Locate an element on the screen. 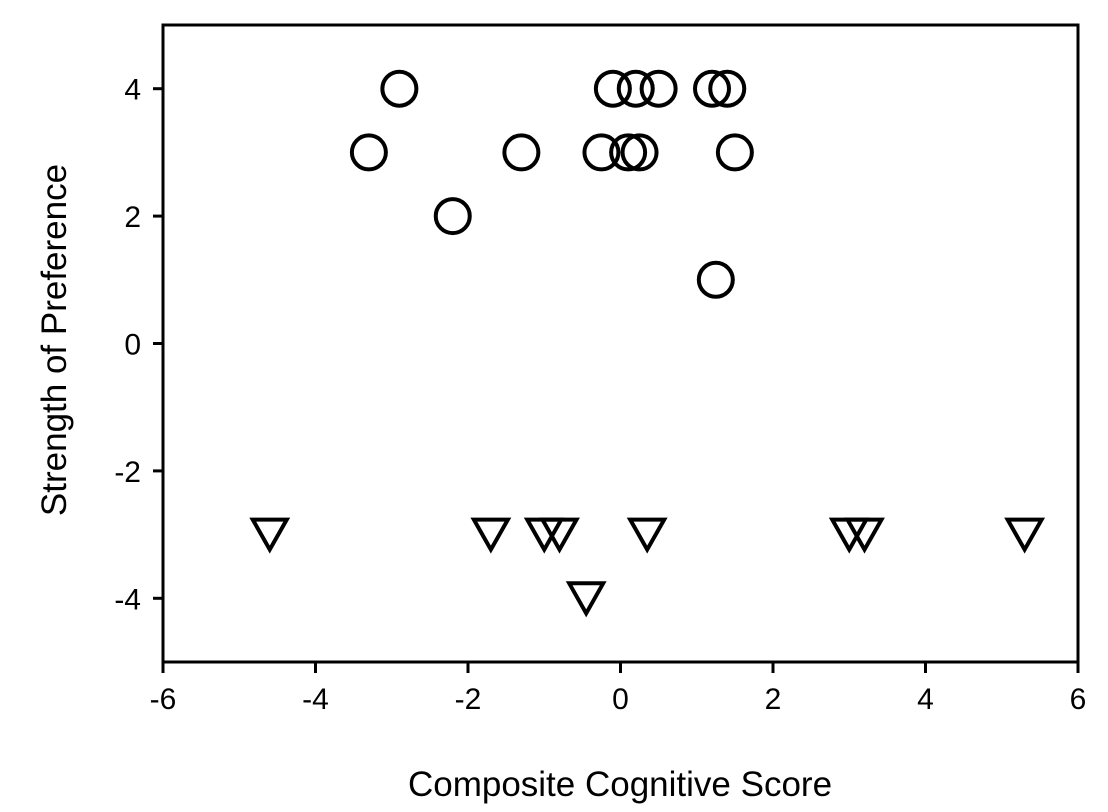 Image resolution: width=1108 pixels, height=812 pixels. y-axis-title: Strength of Preference is located at coordinates (54, 340).